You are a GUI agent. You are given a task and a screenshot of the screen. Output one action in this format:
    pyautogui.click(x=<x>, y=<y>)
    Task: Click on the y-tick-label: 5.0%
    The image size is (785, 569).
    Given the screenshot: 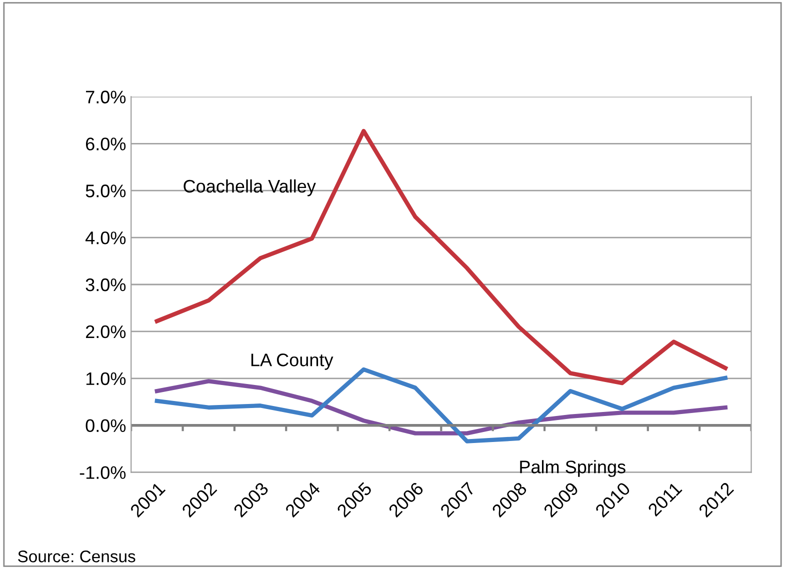 What is the action you would take?
    pyautogui.click(x=106, y=191)
    